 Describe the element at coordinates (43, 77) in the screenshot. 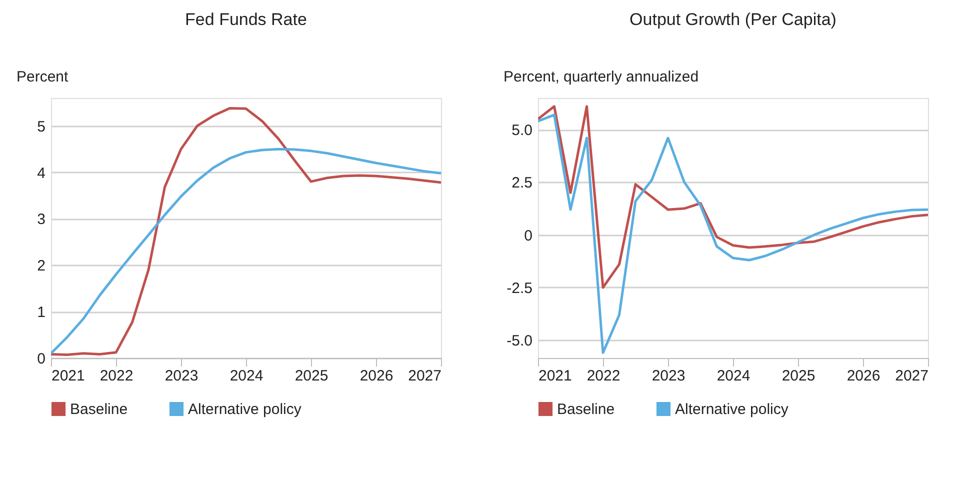

I see `y-axis-title: Percent` at that location.